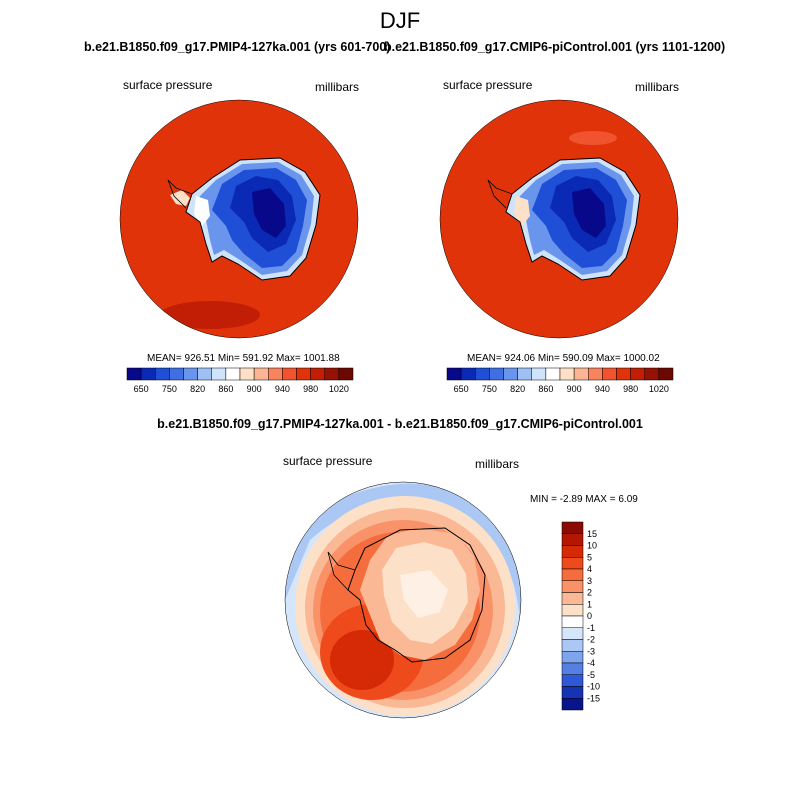  Describe the element at coordinates (593, 698) in the screenshot. I see `colorbar-difference-tick-label: -15` at that location.